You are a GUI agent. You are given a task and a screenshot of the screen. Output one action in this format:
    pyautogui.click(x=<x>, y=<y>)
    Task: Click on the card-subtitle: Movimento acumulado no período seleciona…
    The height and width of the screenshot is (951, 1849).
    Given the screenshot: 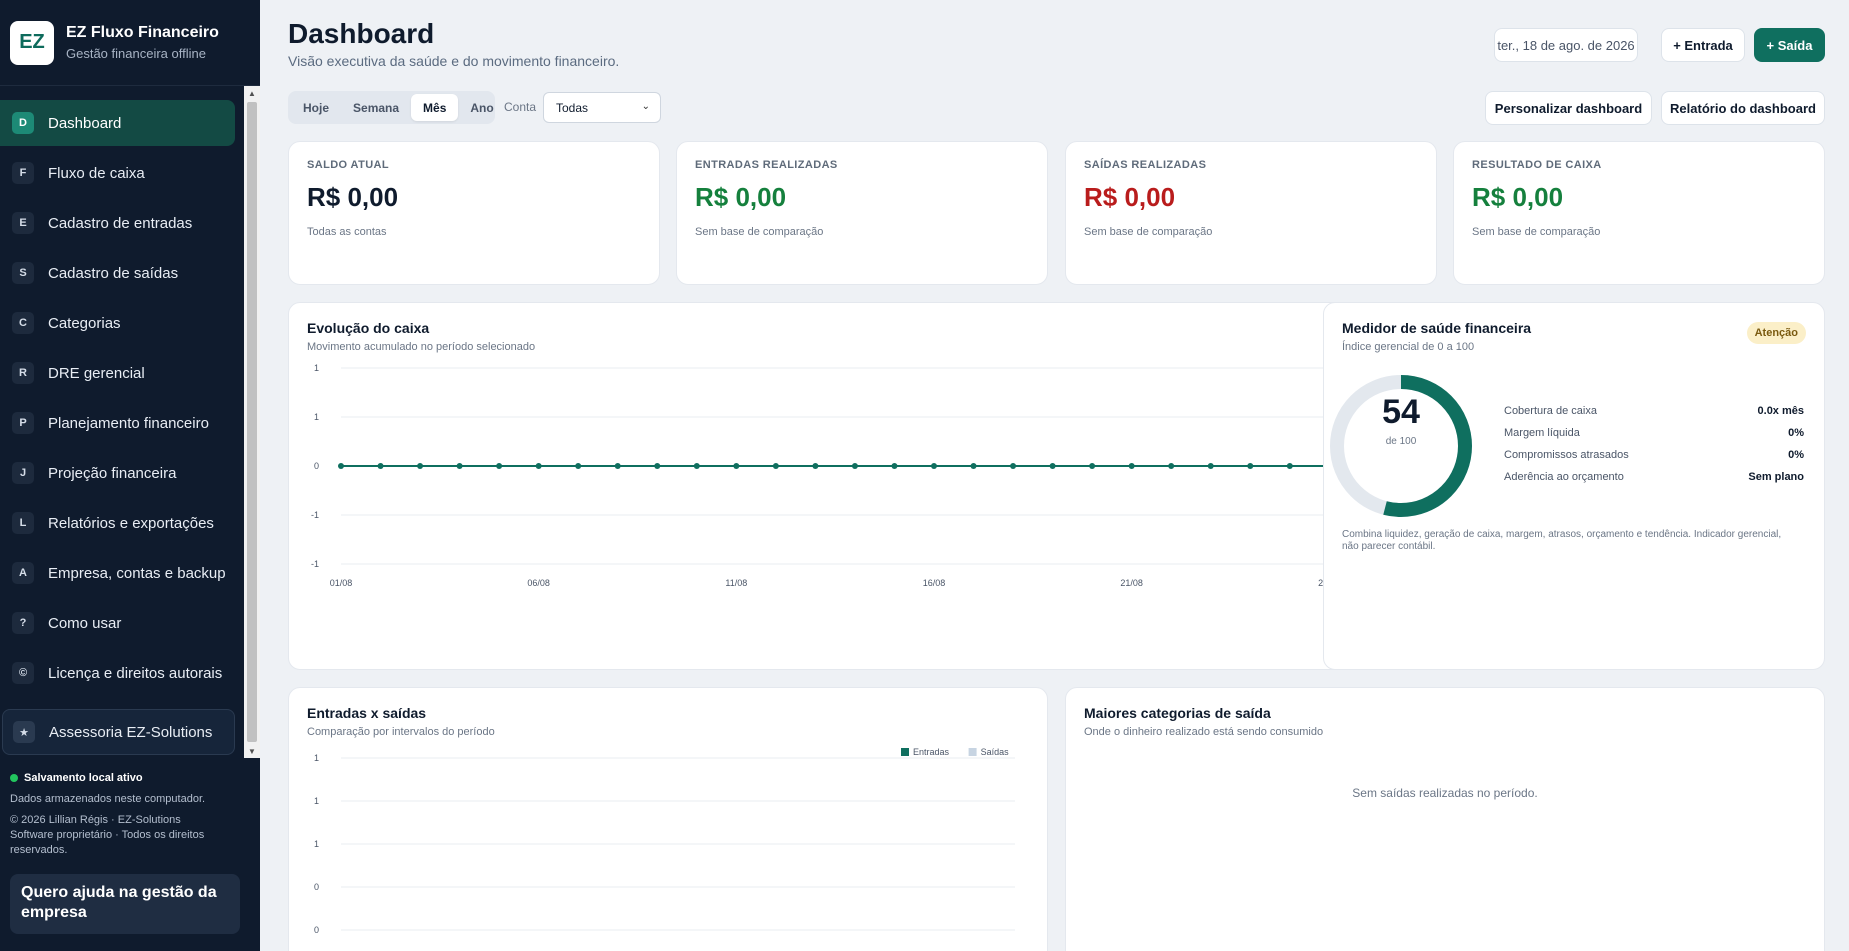 What is the action you would take?
    pyautogui.click(x=421, y=347)
    